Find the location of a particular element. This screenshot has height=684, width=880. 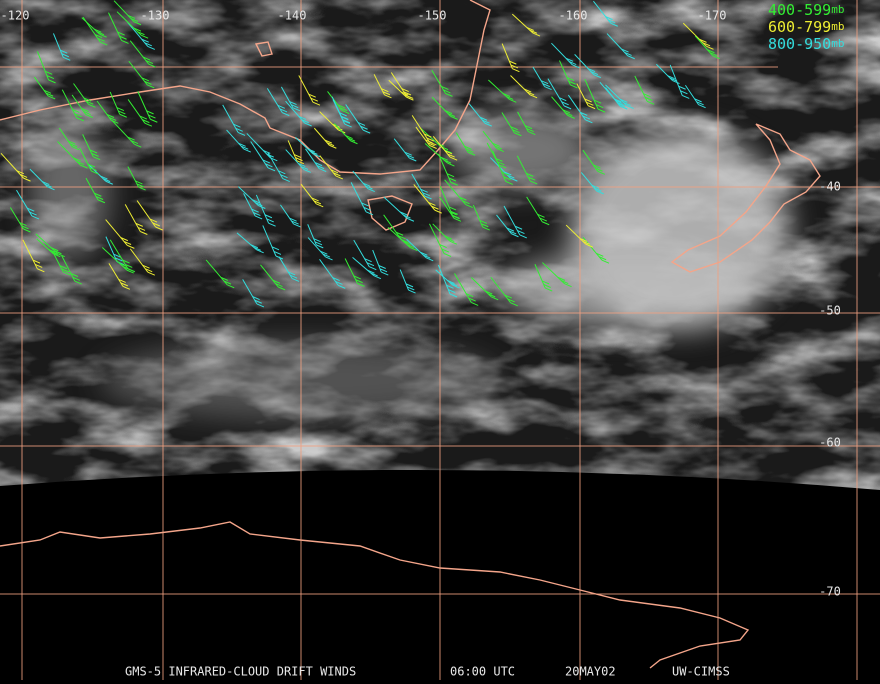

legend-unit: mb is located at coordinates (837, 9).